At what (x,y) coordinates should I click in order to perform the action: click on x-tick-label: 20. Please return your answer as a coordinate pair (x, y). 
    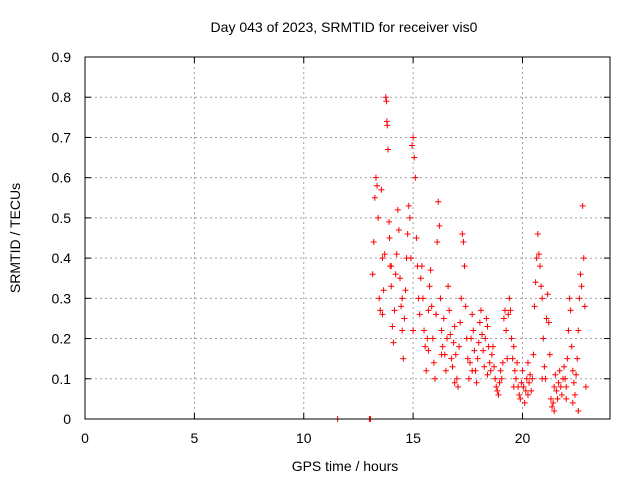
    Looking at the image, I should click on (523, 438).